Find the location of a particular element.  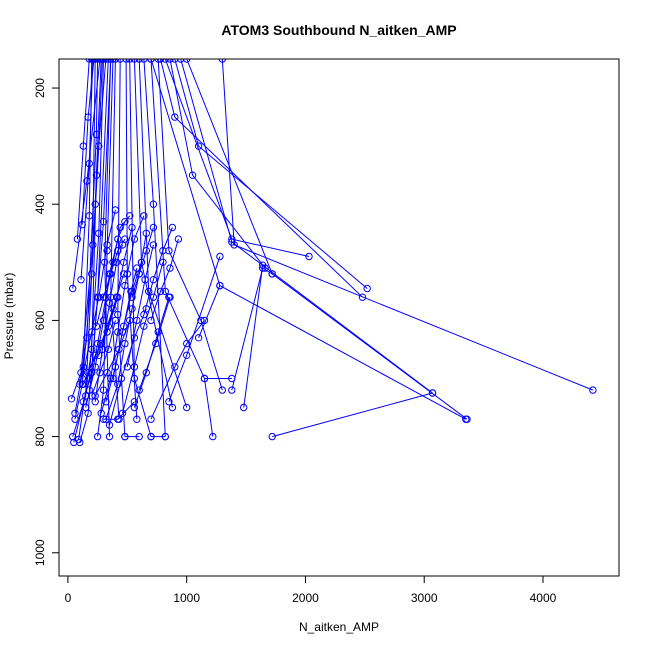

x-tick-label: 4000 is located at coordinates (543, 598).